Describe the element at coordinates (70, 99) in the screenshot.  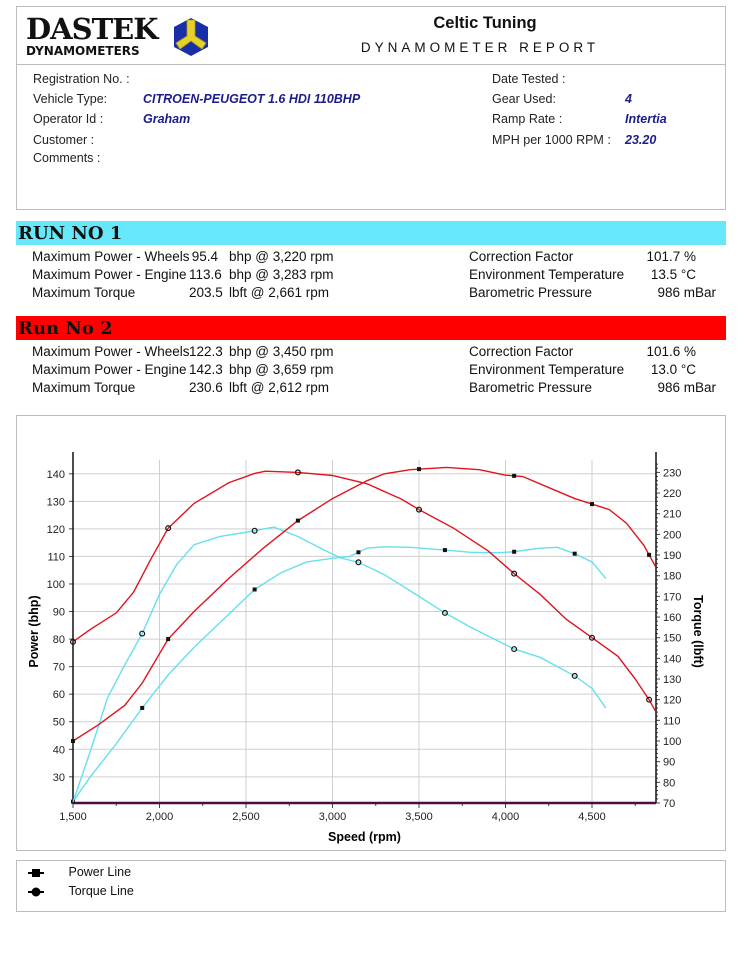
I see `vehicle-type-label: Vehicle Type:` at that location.